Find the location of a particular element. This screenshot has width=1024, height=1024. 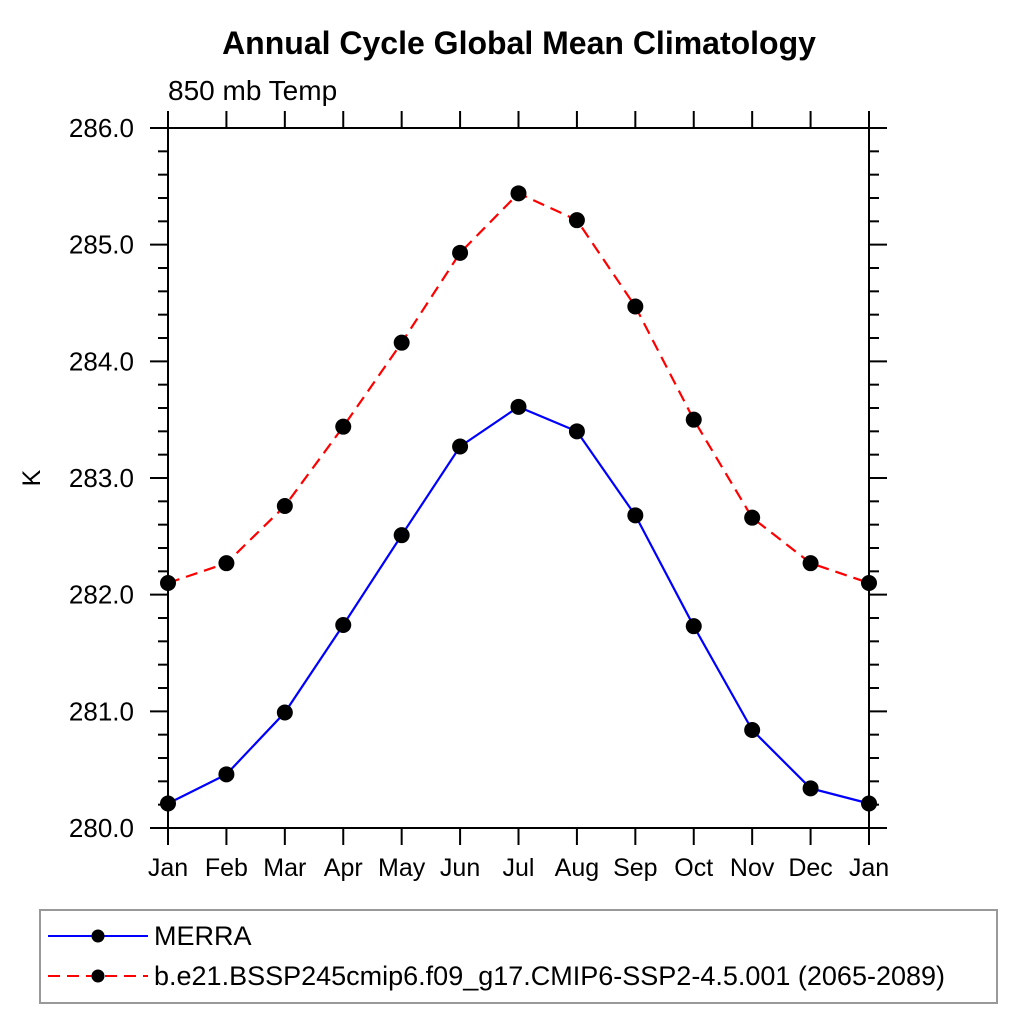

y-tick-label: 285.0 is located at coordinates (101, 245).